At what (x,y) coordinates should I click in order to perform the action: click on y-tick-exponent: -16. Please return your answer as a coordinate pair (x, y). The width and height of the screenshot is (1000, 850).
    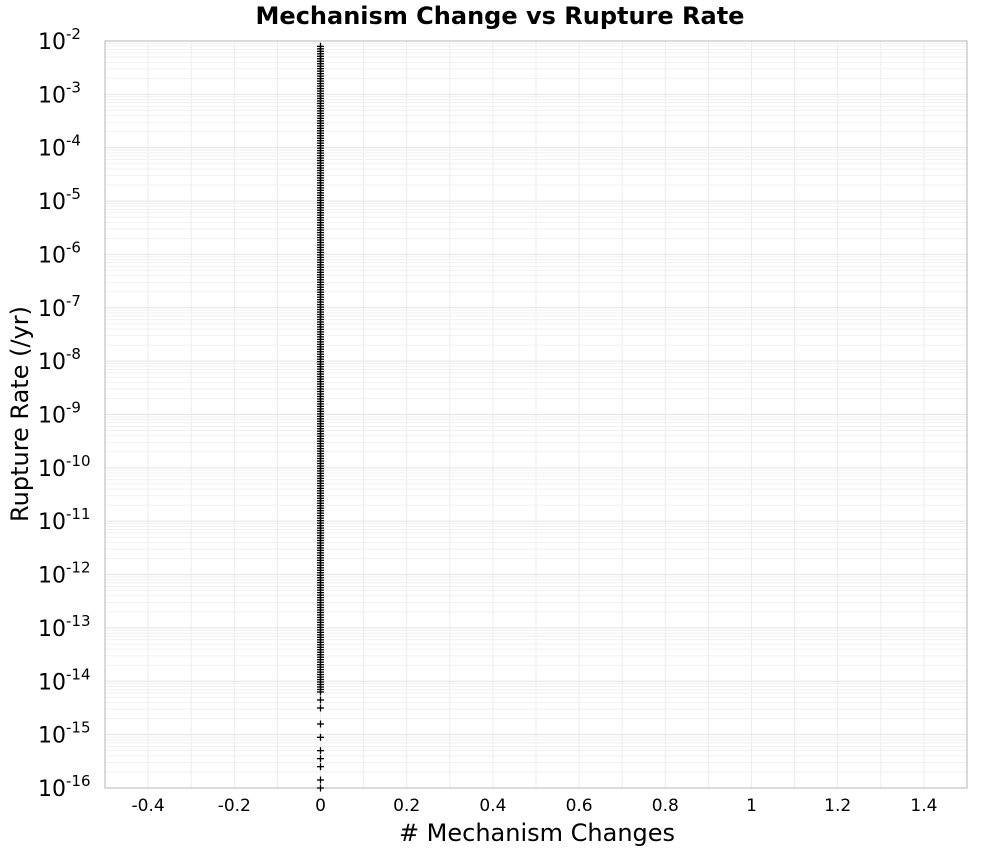
    Looking at the image, I should click on (78, 781).